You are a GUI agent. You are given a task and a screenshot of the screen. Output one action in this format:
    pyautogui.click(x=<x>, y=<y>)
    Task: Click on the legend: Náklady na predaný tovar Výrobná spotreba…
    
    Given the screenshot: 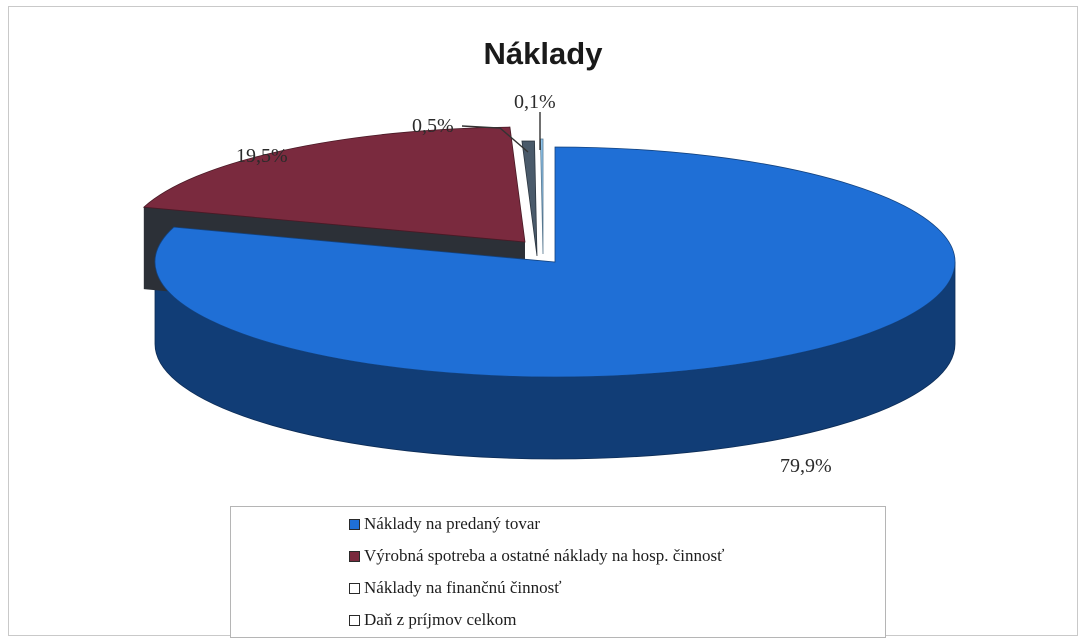 What is the action you would take?
    pyautogui.click(x=558, y=572)
    